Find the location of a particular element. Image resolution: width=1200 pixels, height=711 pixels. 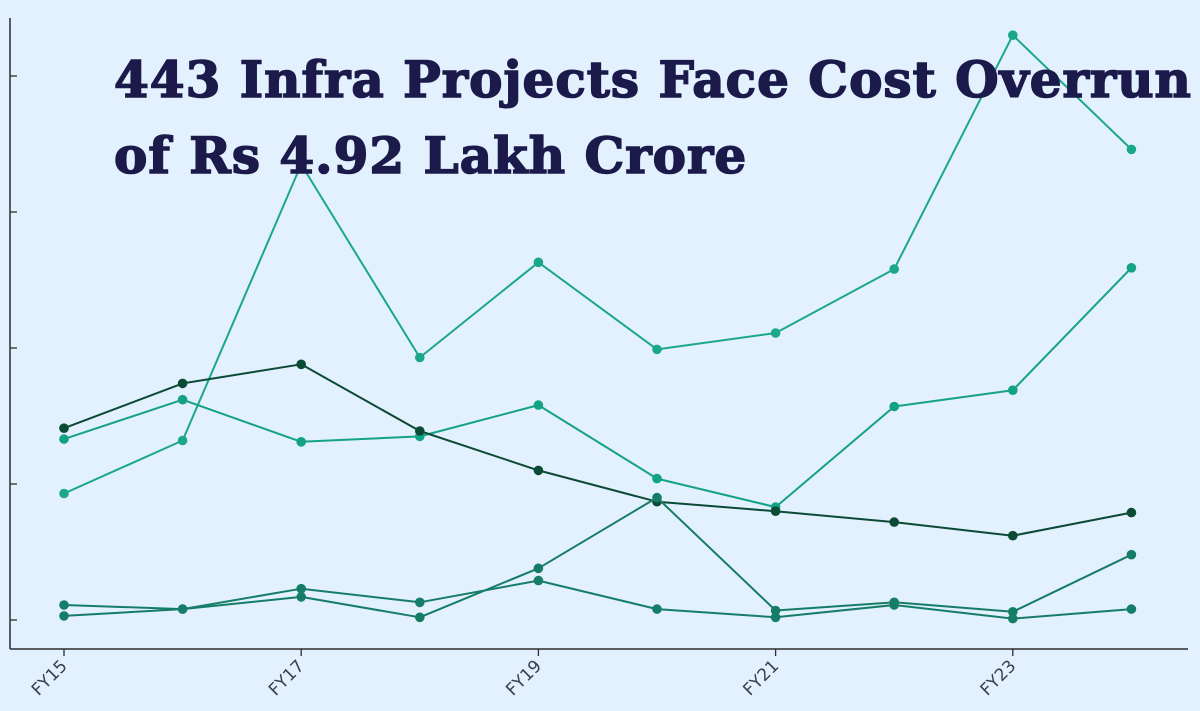

x-tick-label: FY23 is located at coordinates (999, 678).